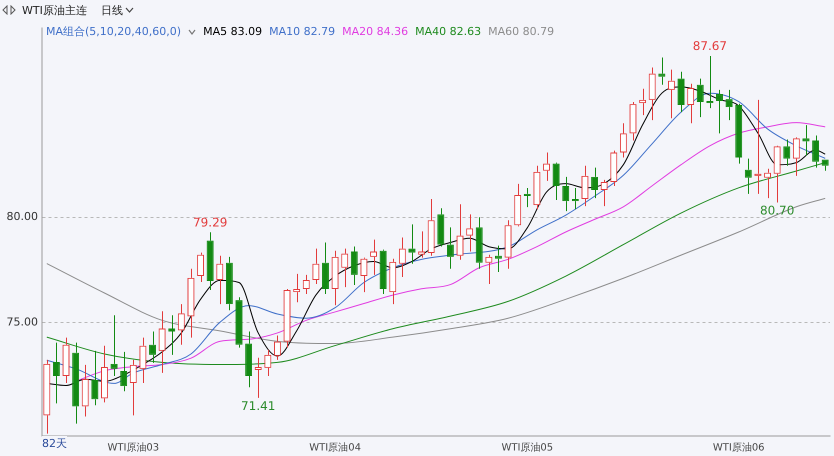  I want to click on text: MA10 82.79, so click(302, 31).